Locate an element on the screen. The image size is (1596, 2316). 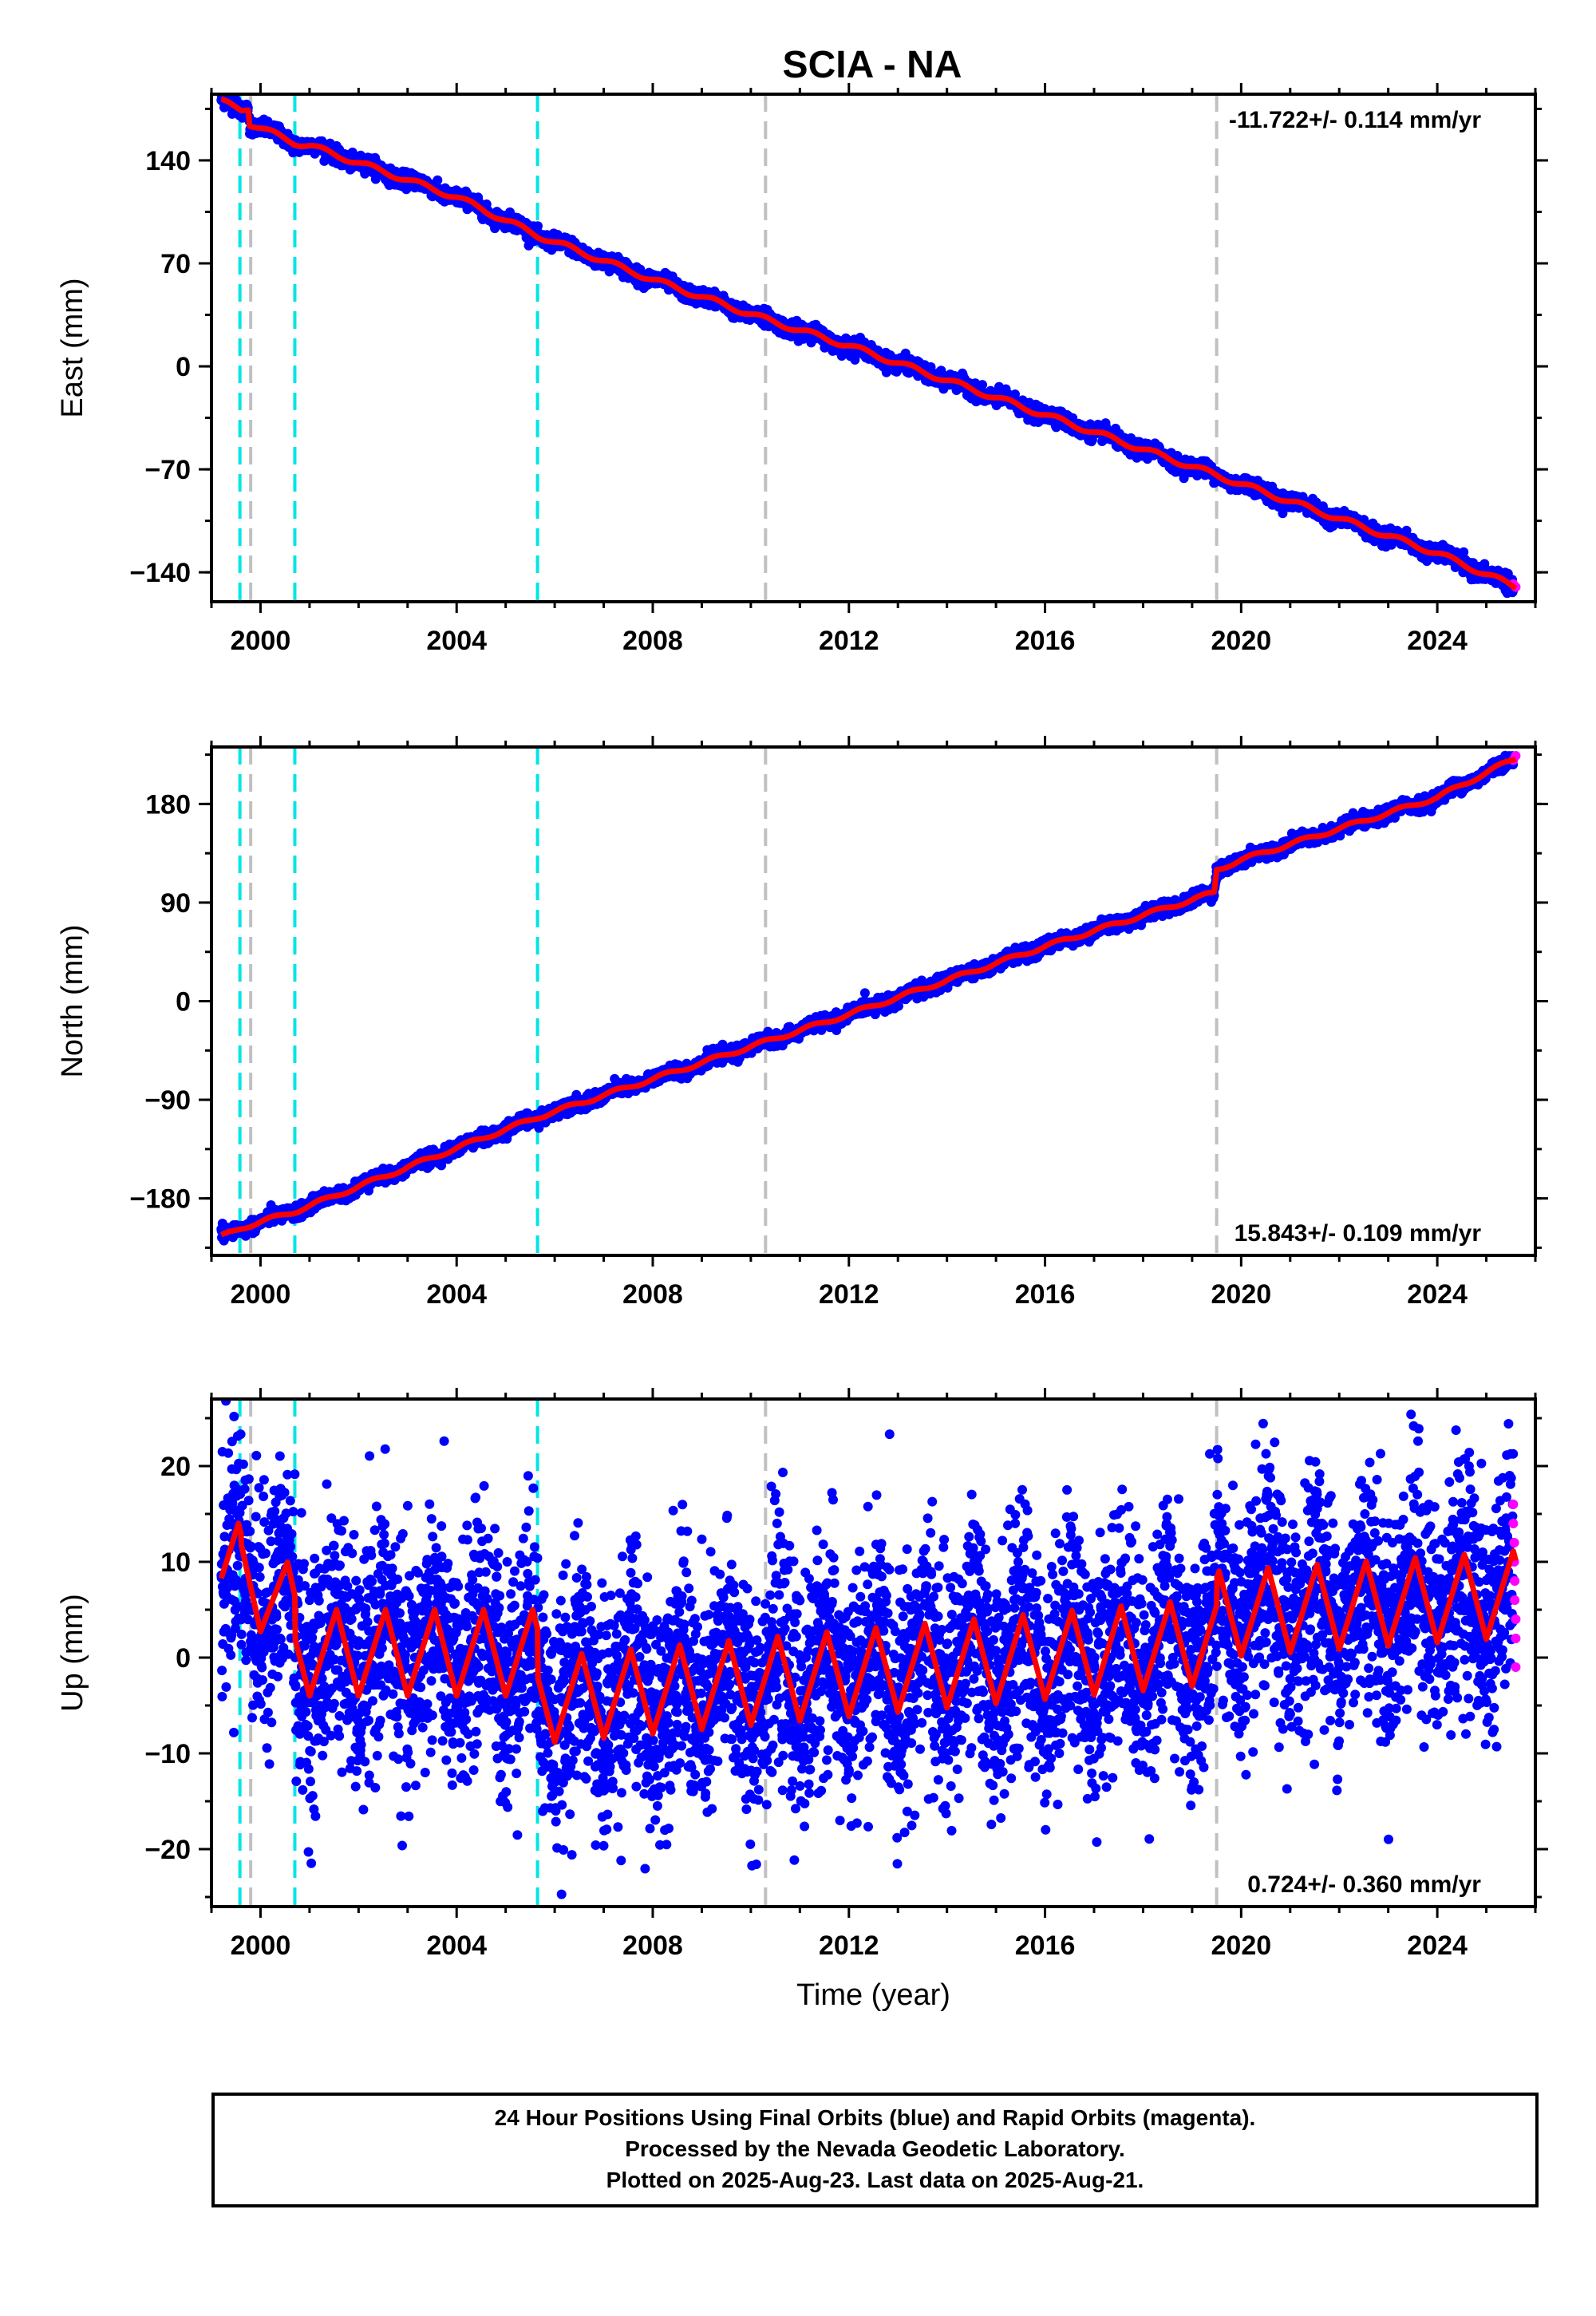
x-tick-label: 2000 is located at coordinates (261, 641).